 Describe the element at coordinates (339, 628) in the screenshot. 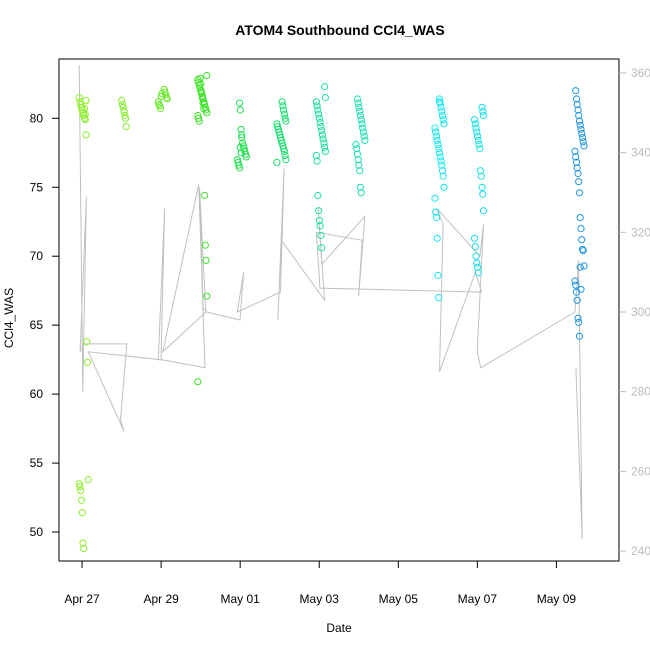

I see `x-axis-label: Date` at that location.